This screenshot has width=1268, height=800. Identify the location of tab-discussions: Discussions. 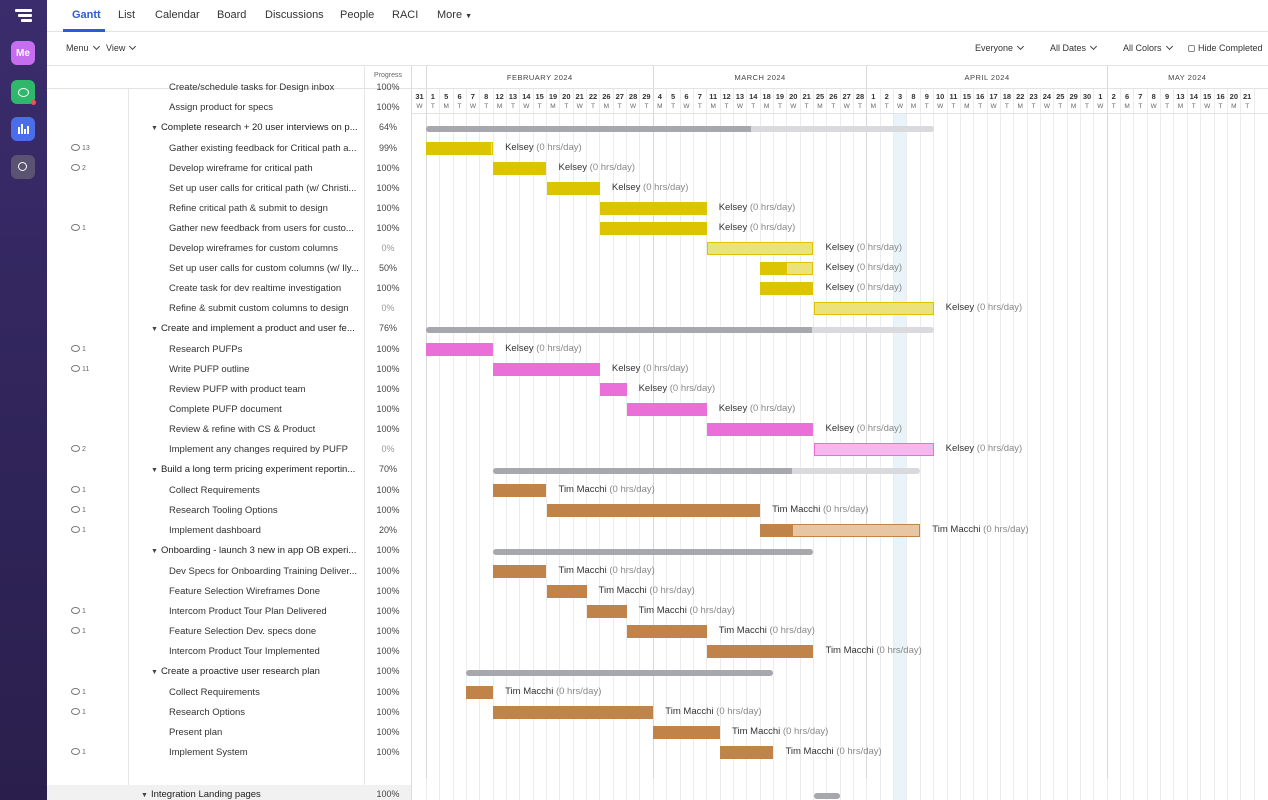
(294, 15).